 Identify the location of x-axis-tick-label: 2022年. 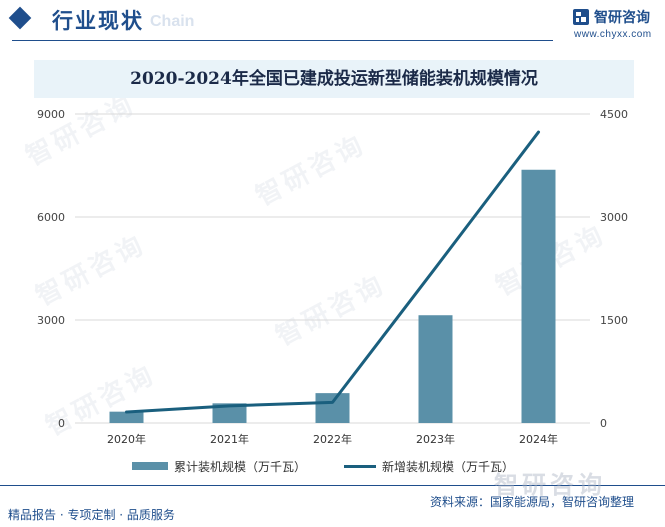
(332, 439).